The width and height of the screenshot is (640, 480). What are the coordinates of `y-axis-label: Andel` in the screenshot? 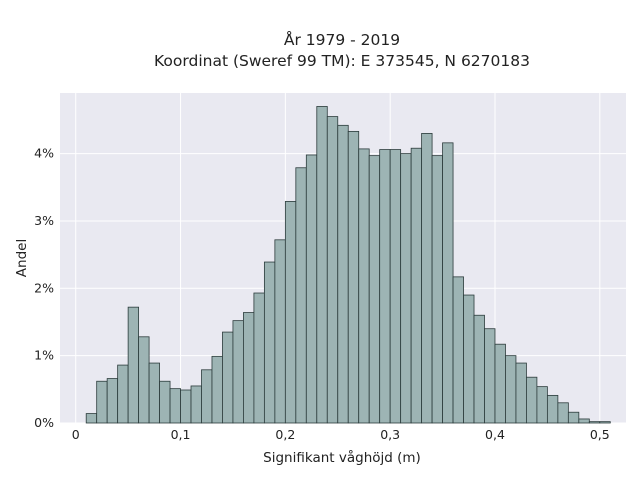 It's located at (22, 258).